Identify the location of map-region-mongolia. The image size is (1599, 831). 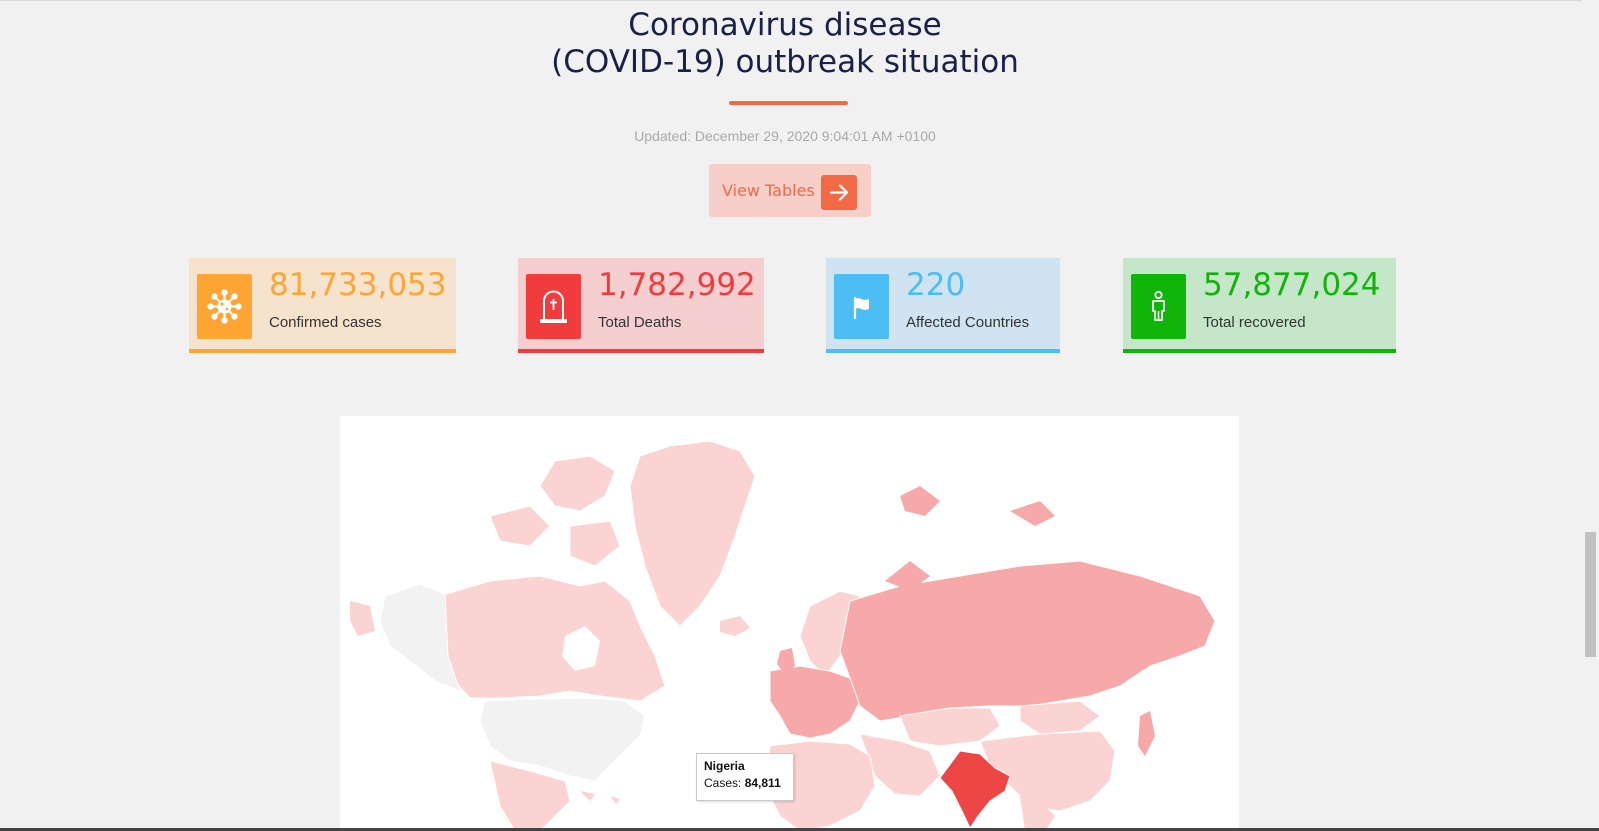
(1060, 717).